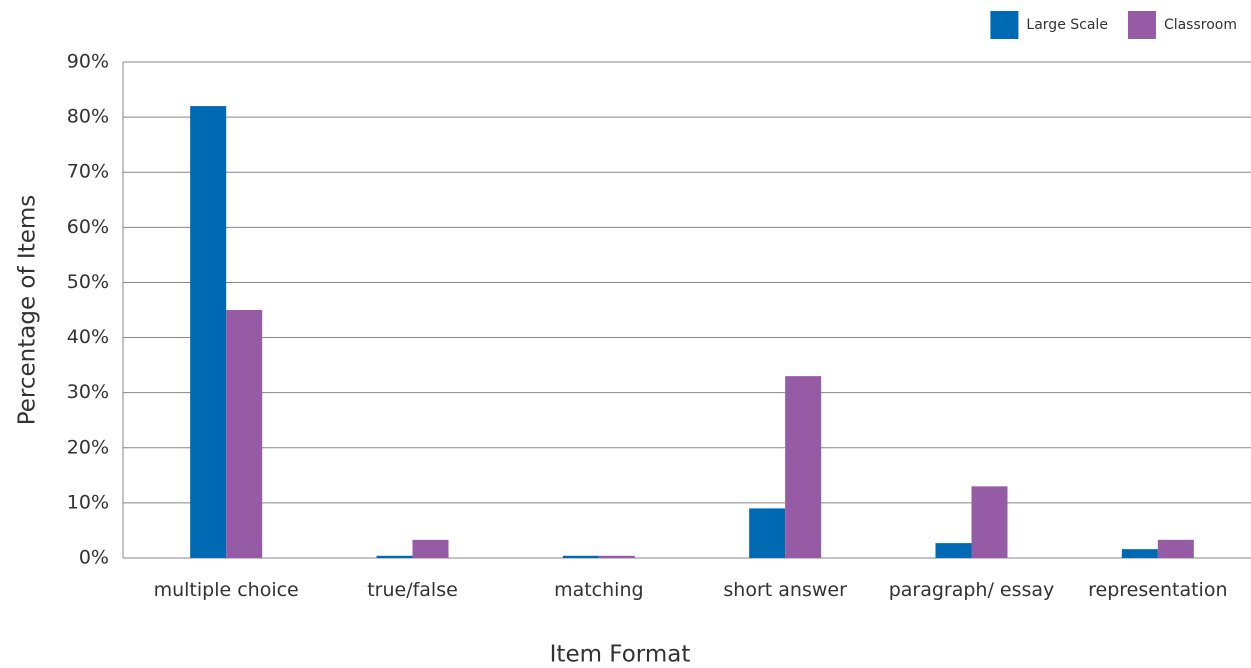  What do you see at coordinates (94, 558) in the screenshot?
I see `y-tick-label: 0%` at bounding box center [94, 558].